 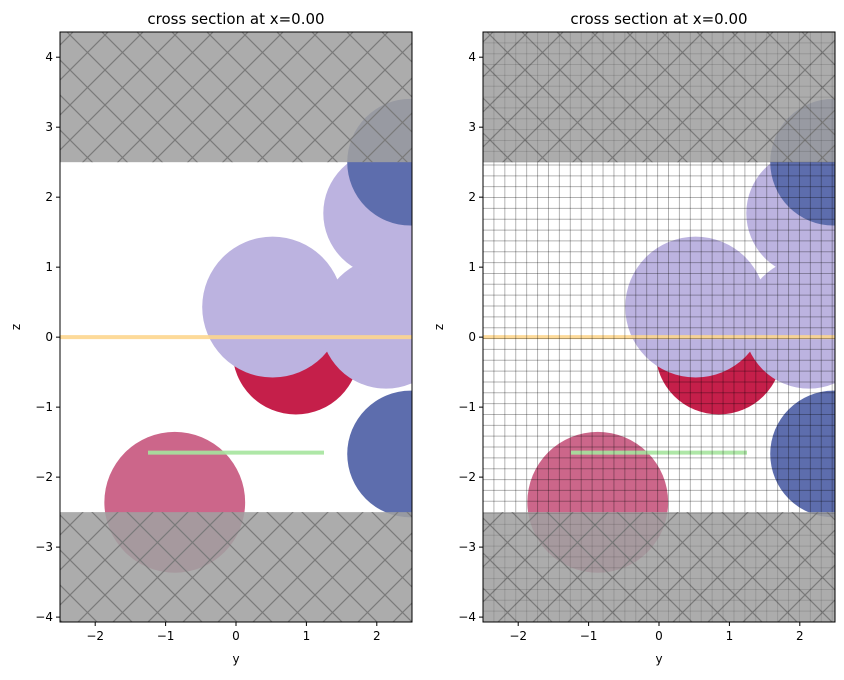 I want to click on right-xlabel: y, so click(x=658, y=659).